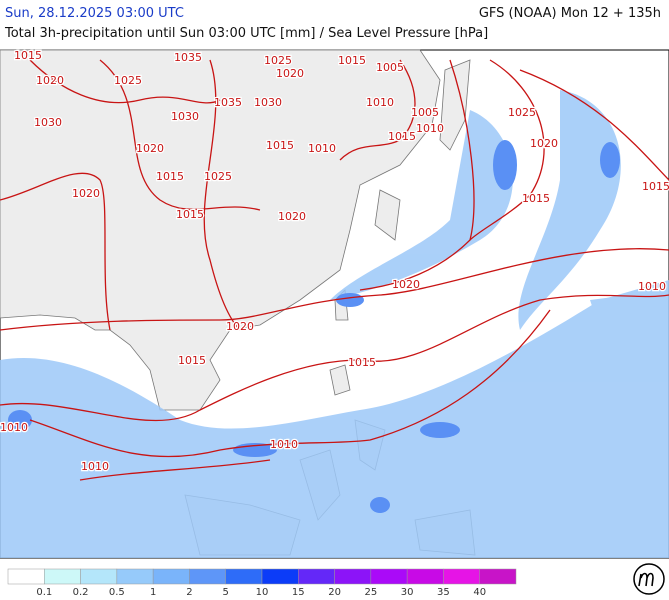 The height and width of the screenshot is (600, 669). Describe the element at coordinates (117, 592) in the screenshot. I see `legend-label: 0.5` at that location.